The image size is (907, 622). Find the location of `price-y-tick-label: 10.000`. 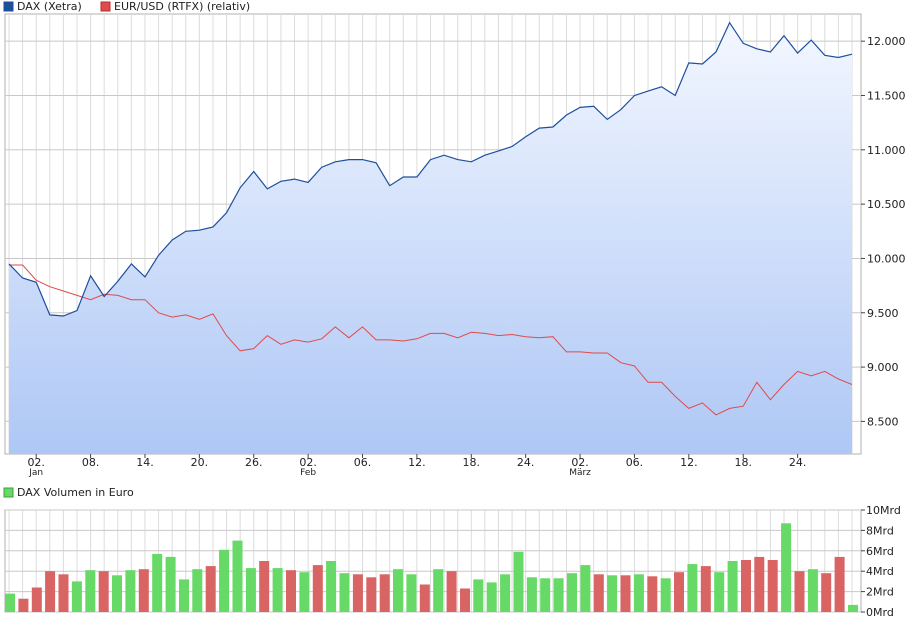

price-y-tick-label: 10.000 is located at coordinates (886, 258).